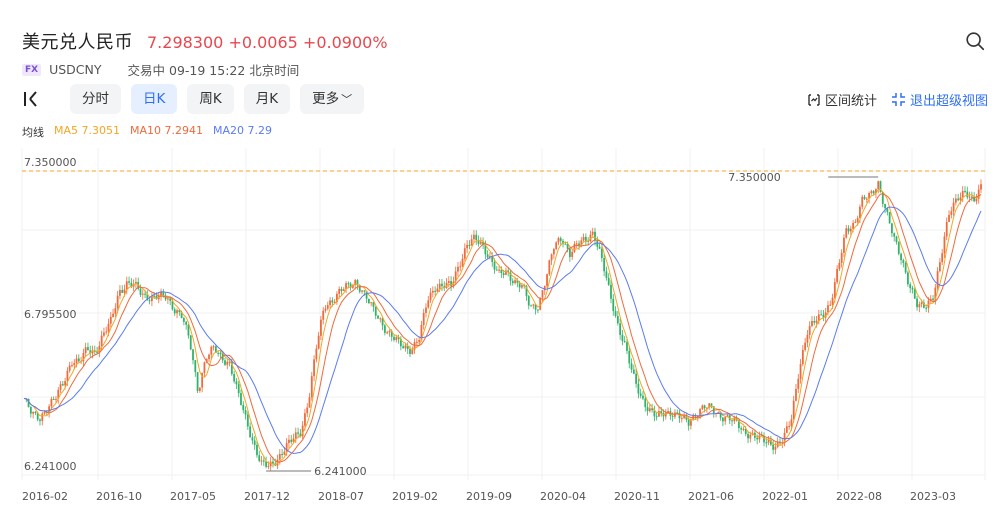 The height and width of the screenshot is (519, 1000). What do you see at coordinates (975, 41) in the screenshot?
I see `search-icon` at bounding box center [975, 41].